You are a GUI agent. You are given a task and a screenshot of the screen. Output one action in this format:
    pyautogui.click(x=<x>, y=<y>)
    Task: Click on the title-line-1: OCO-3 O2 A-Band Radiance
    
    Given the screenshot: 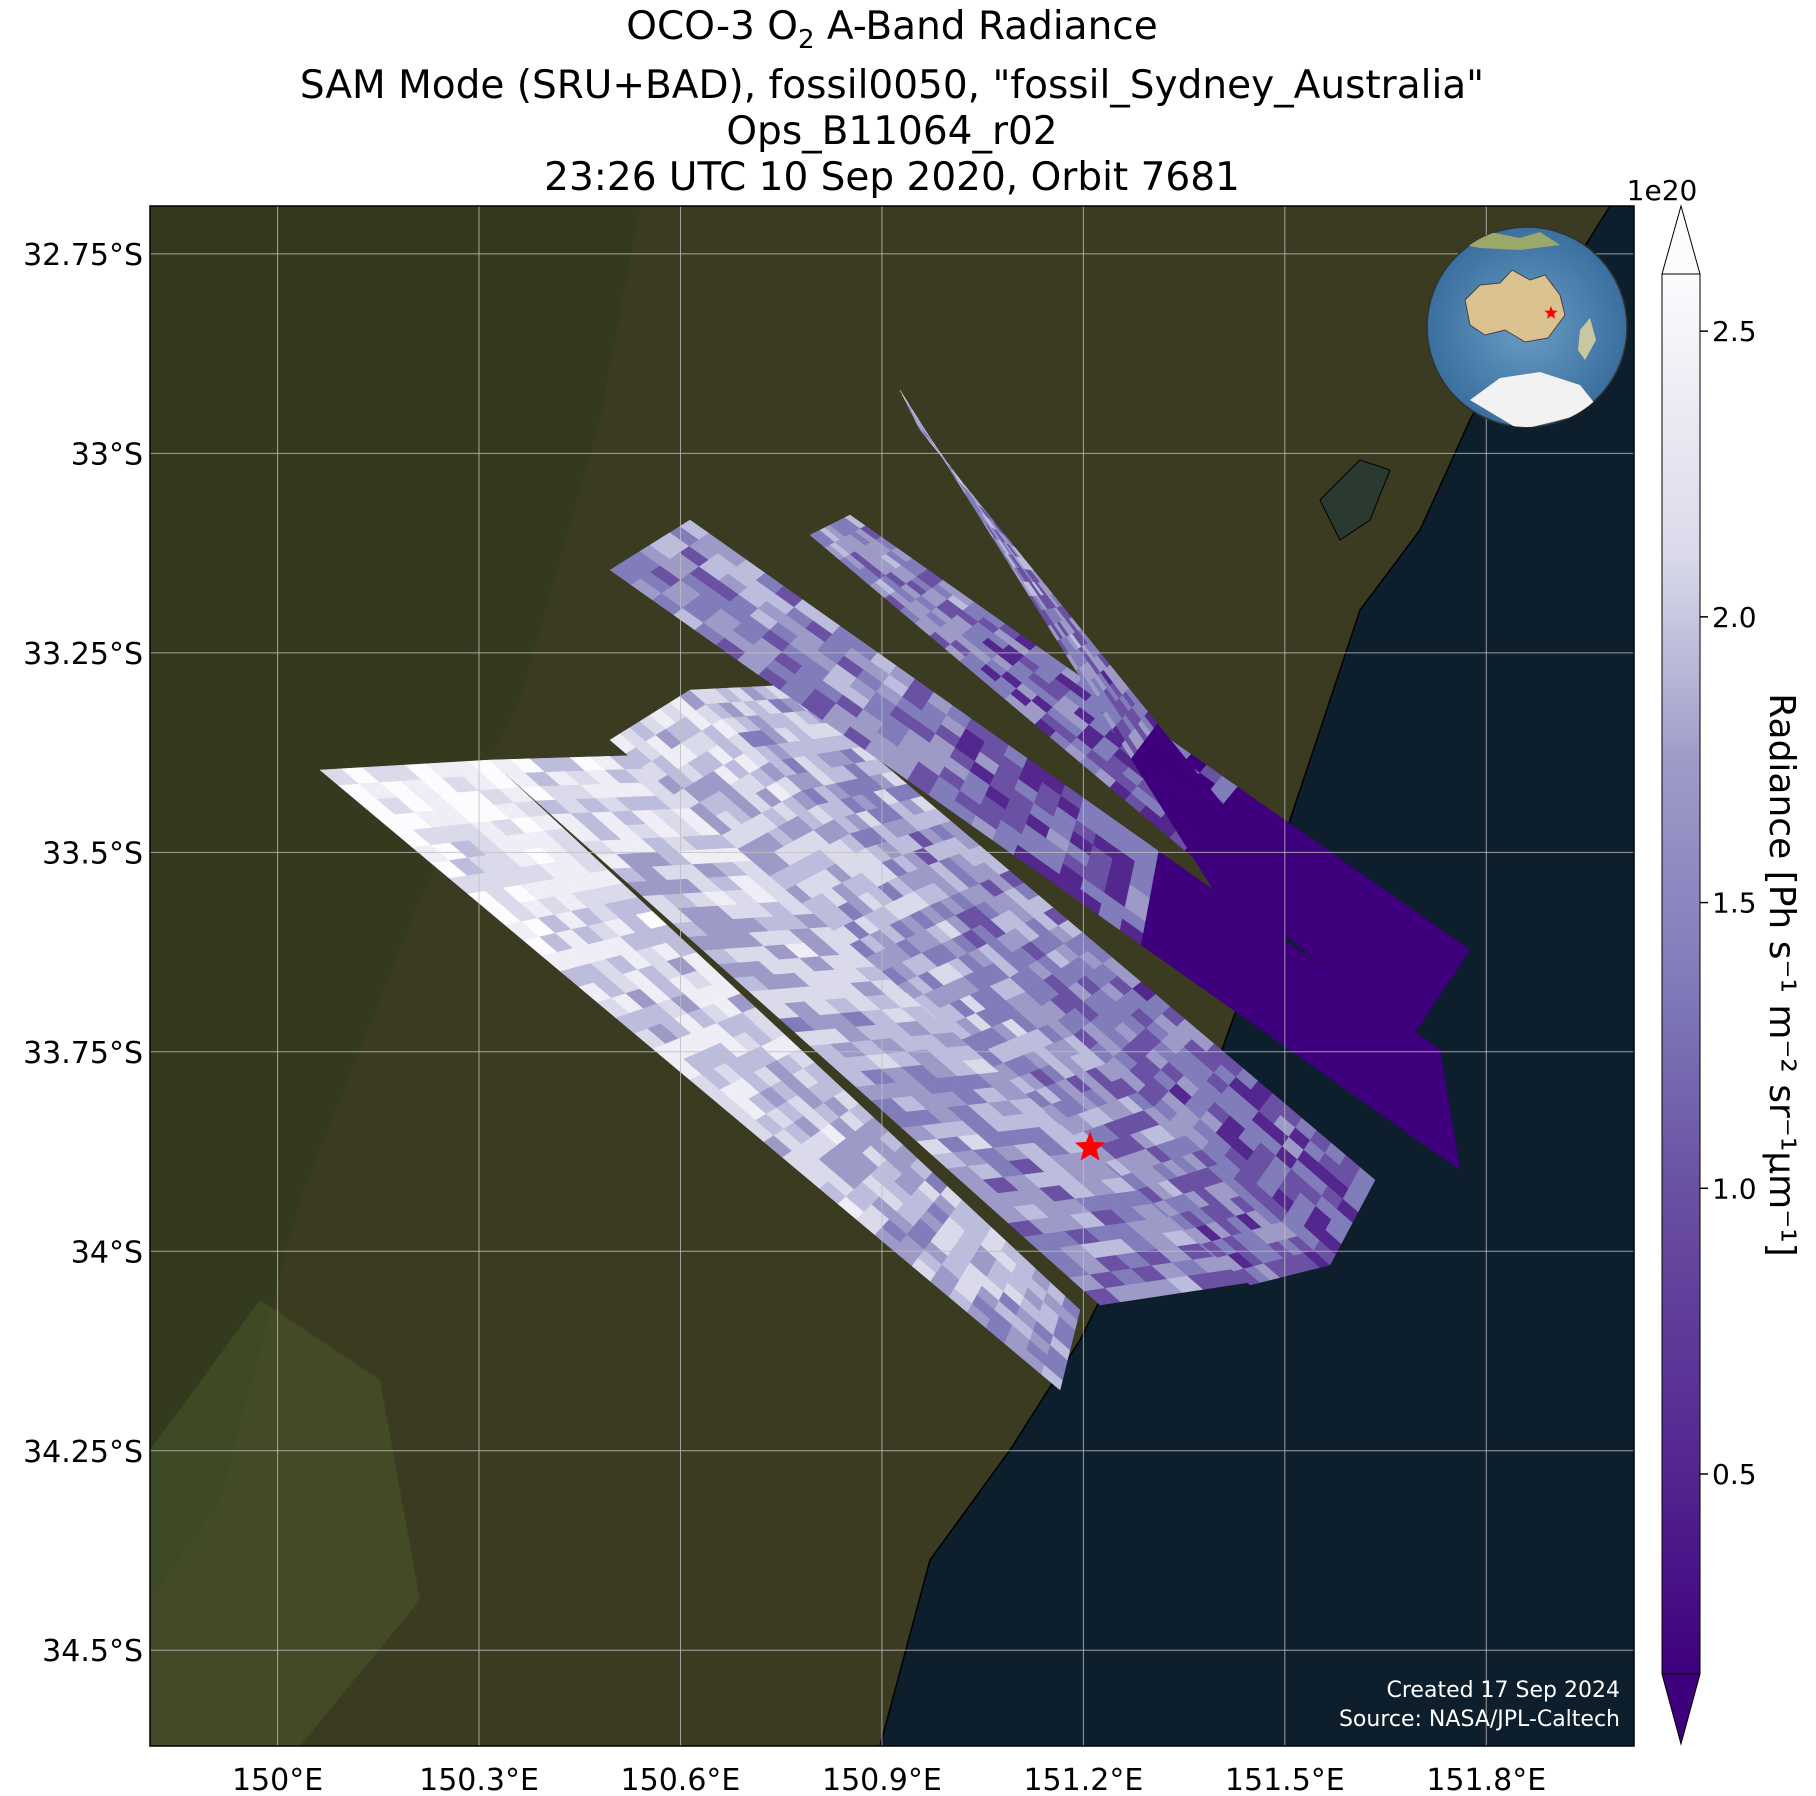 What is the action you would take?
    pyautogui.click(x=892, y=29)
    